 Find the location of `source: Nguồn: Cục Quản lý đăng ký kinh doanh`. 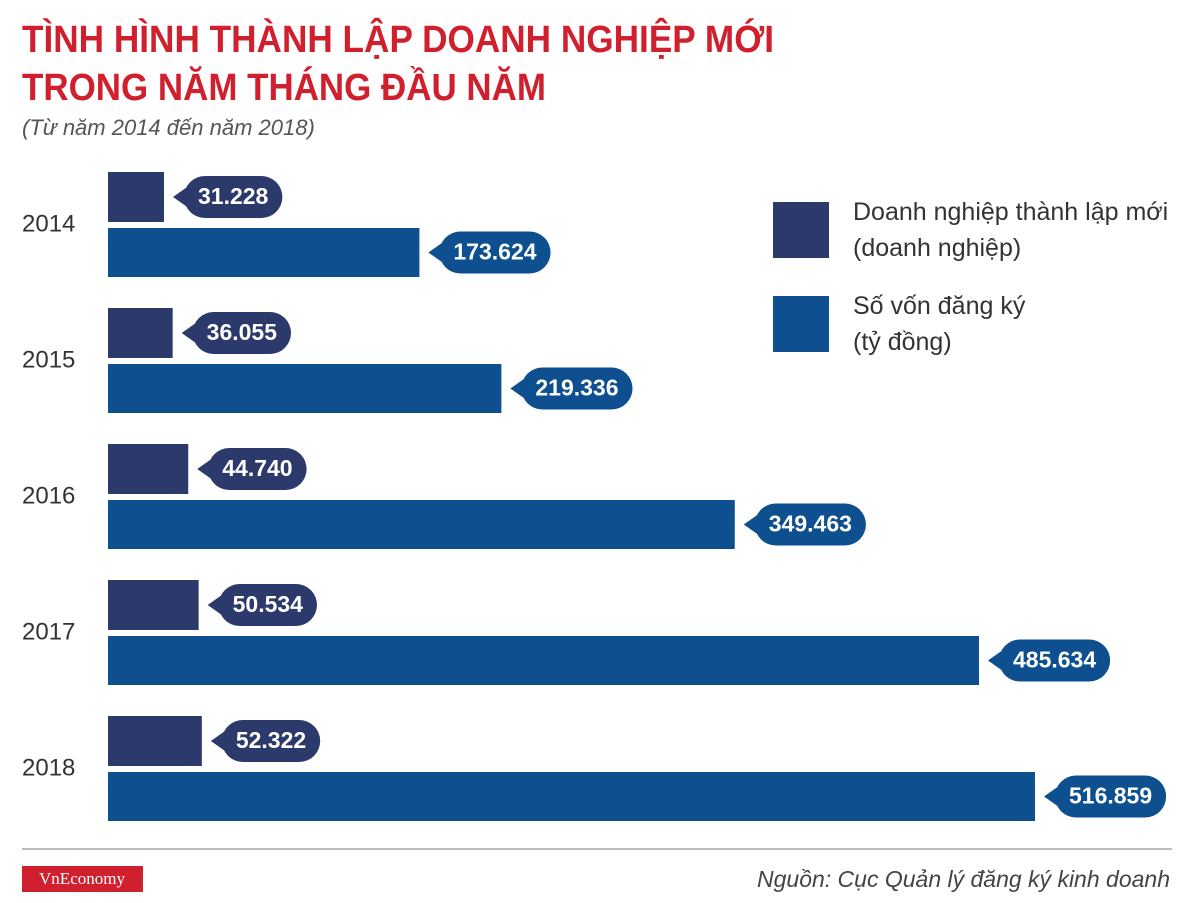

source: Nguồn: Cục Quản lý đăng ký kinh doanh is located at coordinates (963, 879).